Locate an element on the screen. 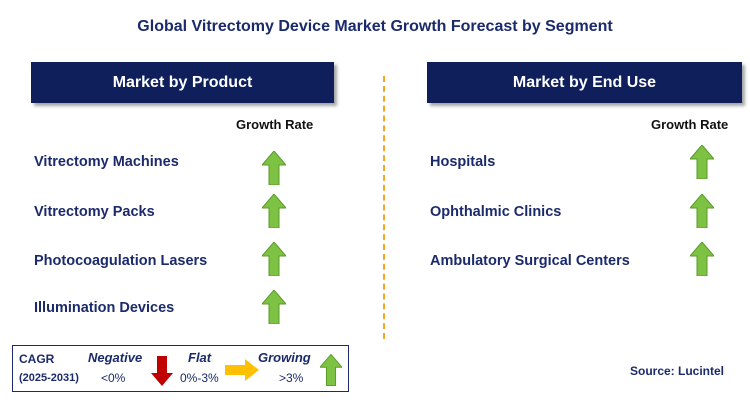 The image size is (750, 403). legend-growing-range: >3% is located at coordinates (291, 378).